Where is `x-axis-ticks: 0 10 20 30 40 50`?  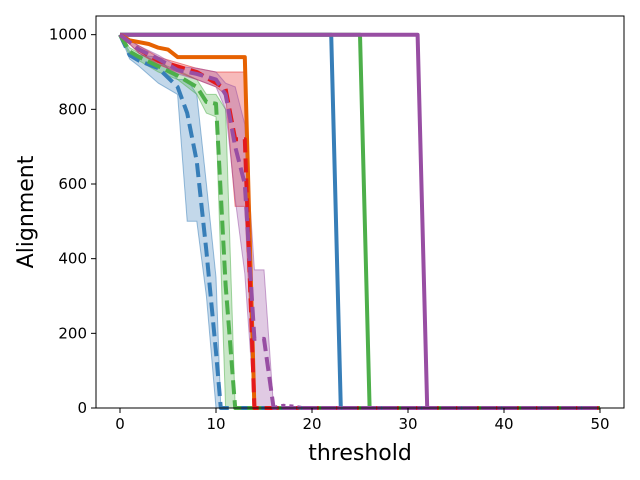
x-axis-ticks: 0 10 20 30 40 50 is located at coordinates (362, 420).